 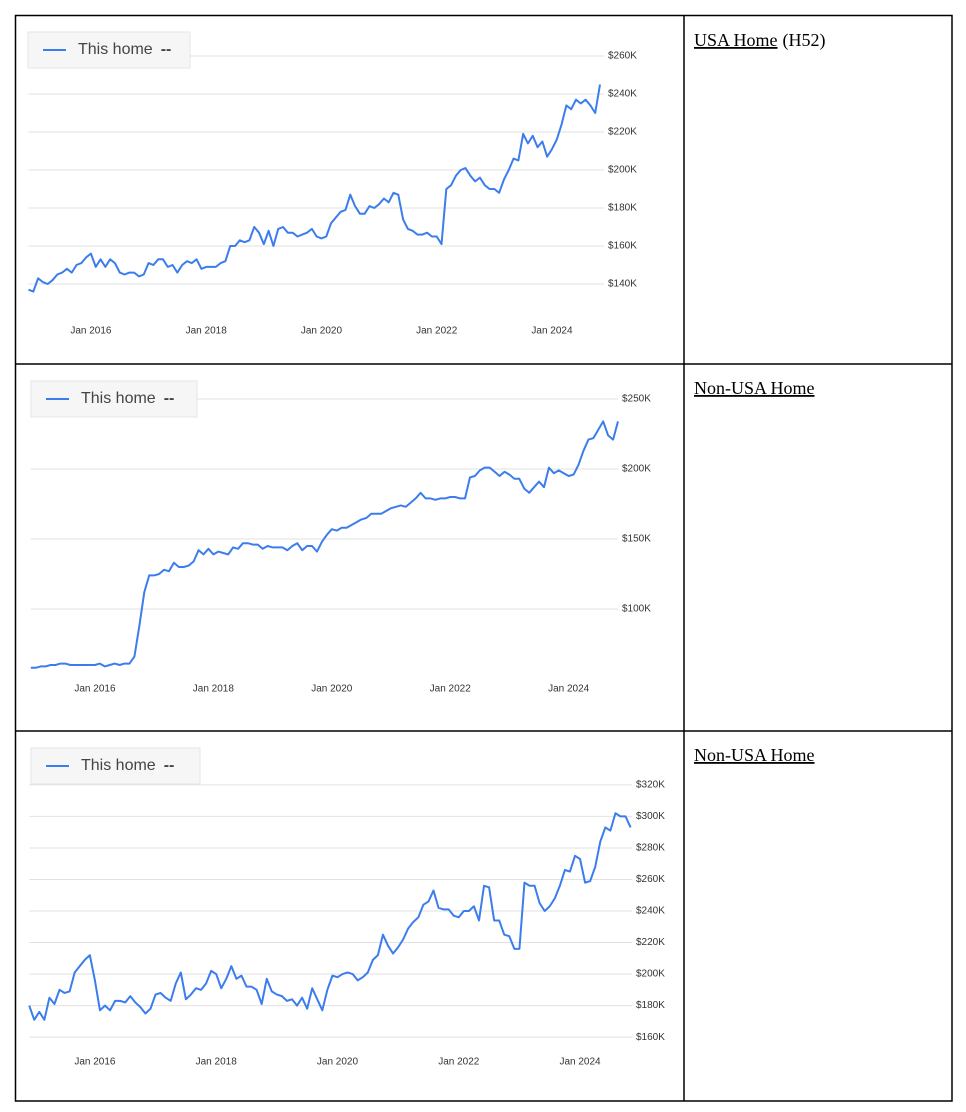 I want to click on legend-box, so click(x=109, y=50).